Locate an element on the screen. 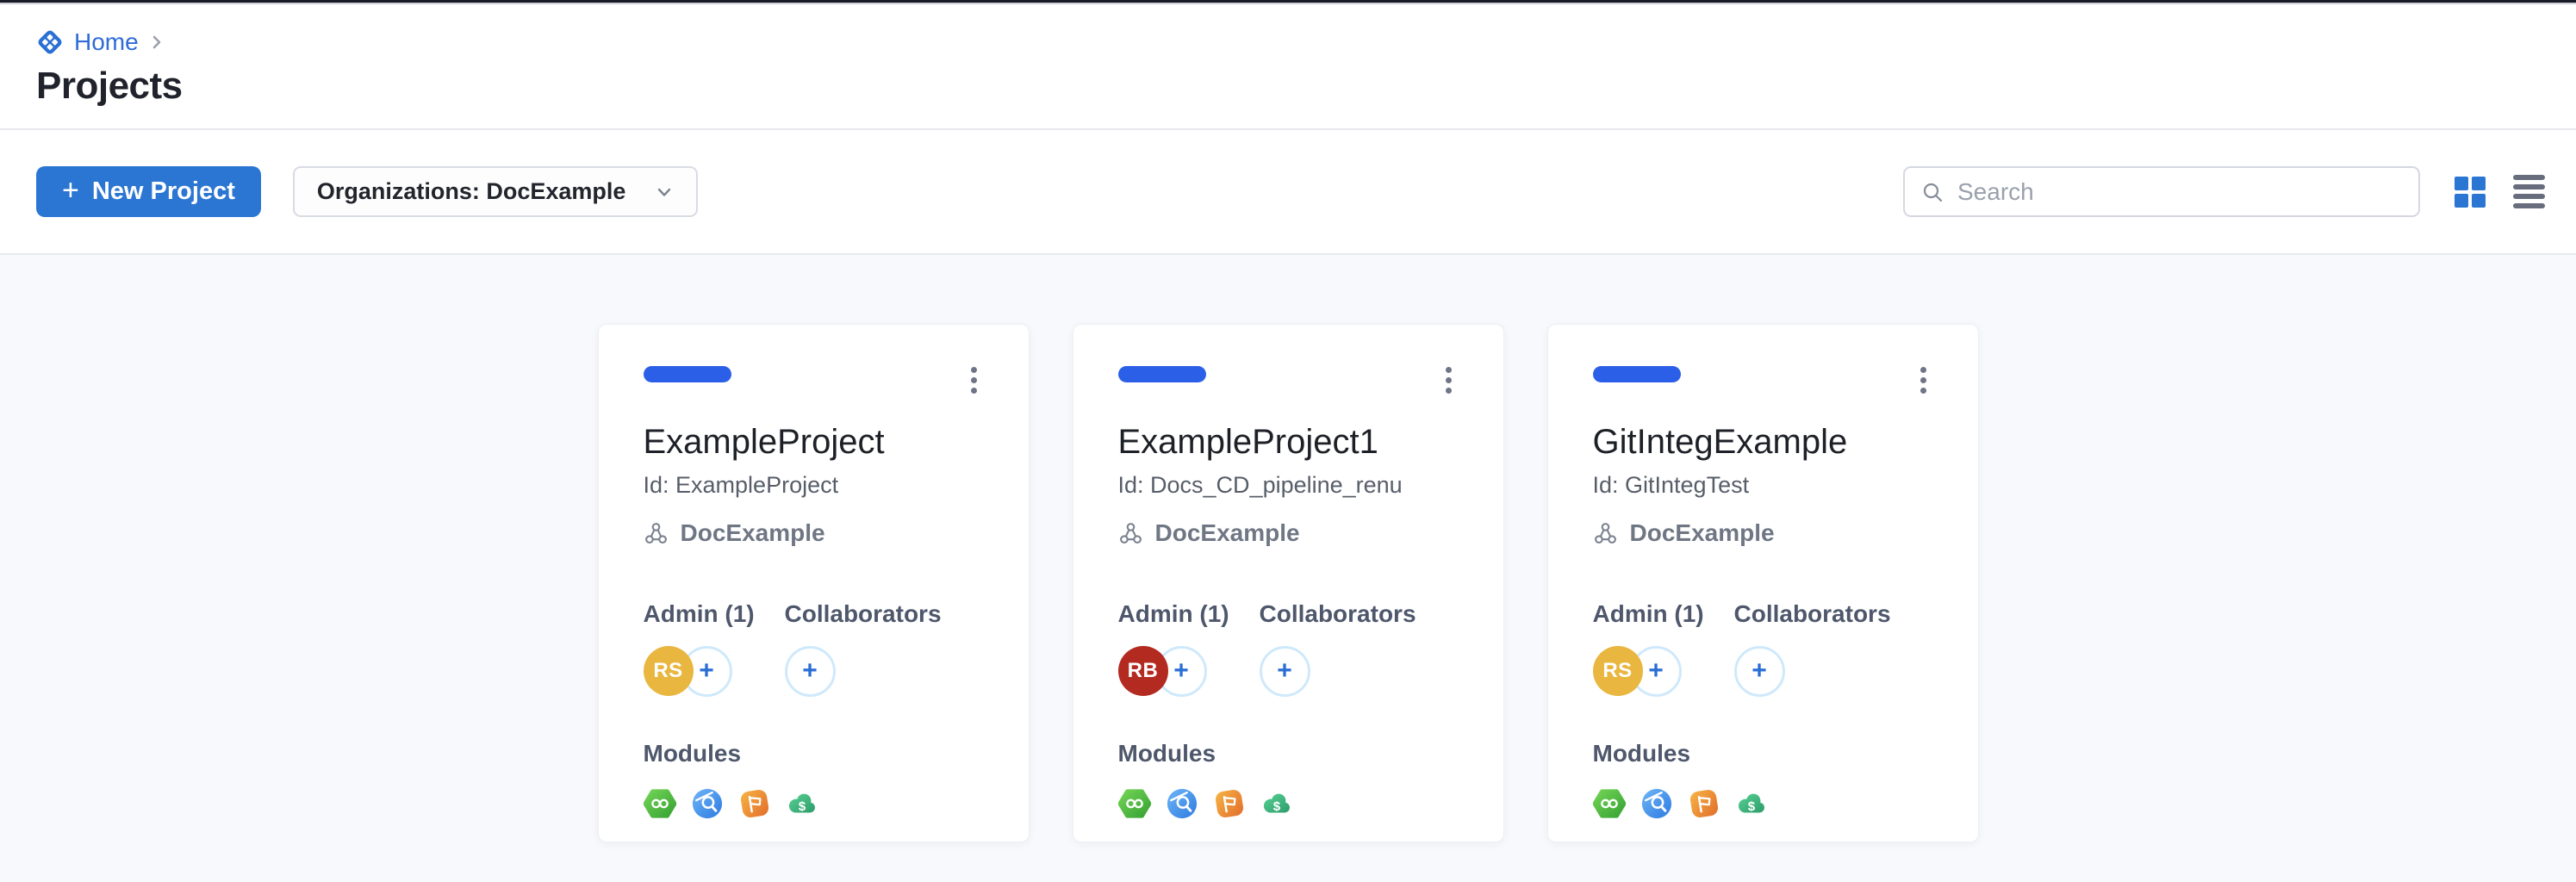 This screenshot has width=2576, height=882. app-logo-icon is located at coordinates (50, 42).